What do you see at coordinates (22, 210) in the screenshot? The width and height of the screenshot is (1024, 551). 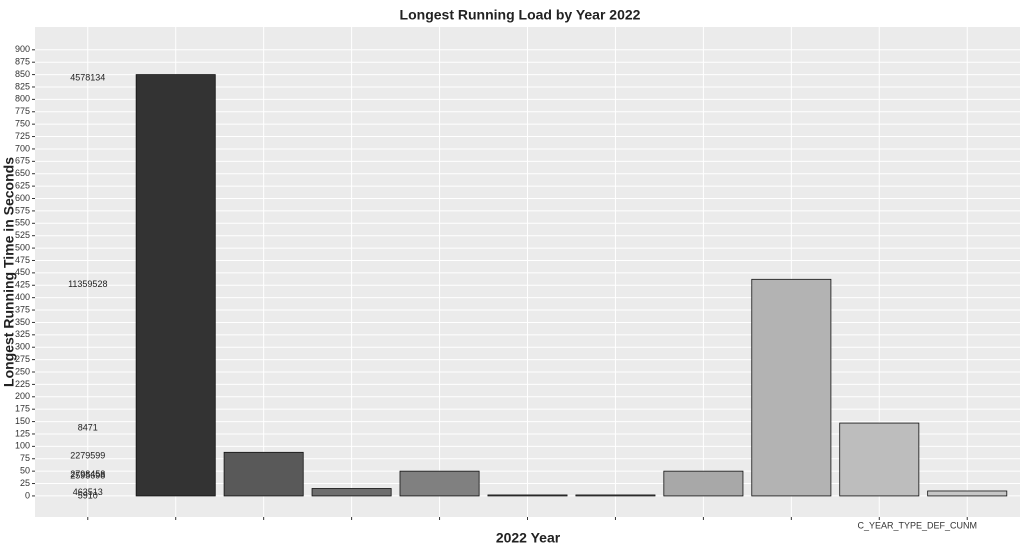 I see `y-tick-label: 575` at bounding box center [22, 210].